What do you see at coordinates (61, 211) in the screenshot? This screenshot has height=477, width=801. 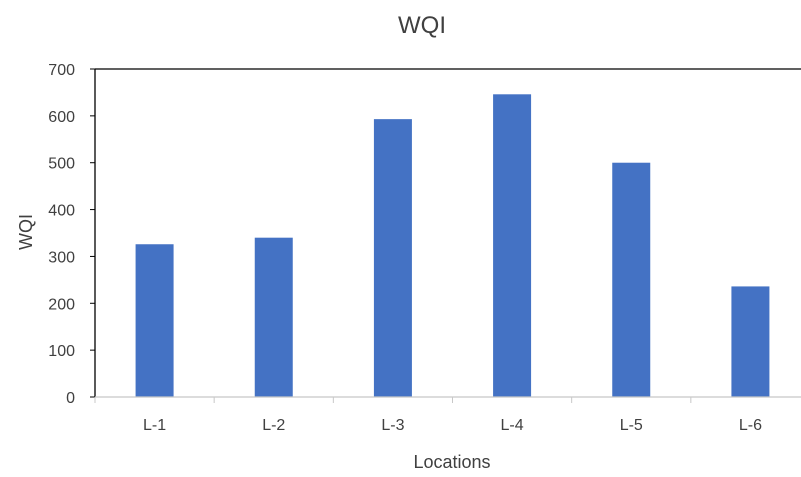 I see `y-tick-label: 400` at bounding box center [61, 211].